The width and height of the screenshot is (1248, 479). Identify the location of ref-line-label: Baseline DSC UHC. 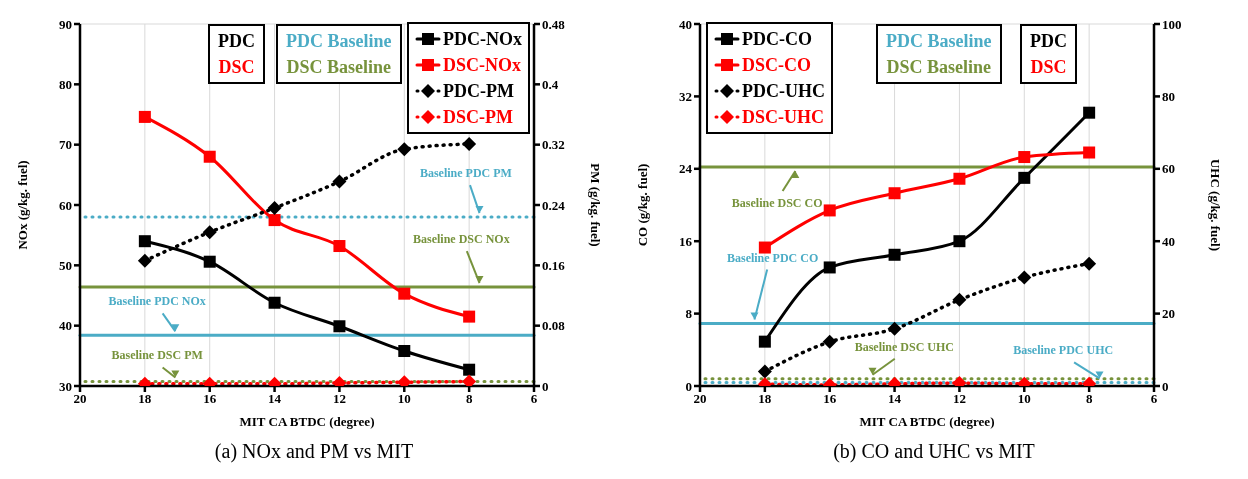
(904, 346).